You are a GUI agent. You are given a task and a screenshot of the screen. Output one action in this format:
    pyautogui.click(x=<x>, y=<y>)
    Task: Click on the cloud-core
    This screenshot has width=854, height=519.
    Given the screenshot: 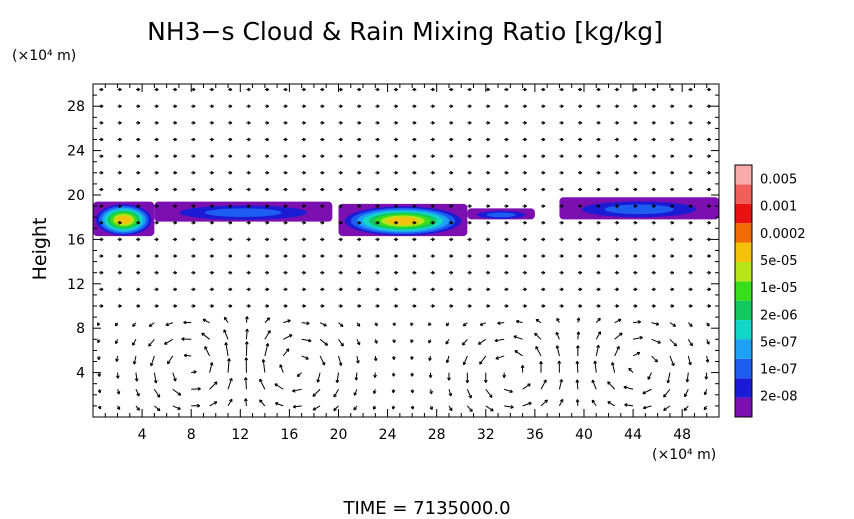 What is the action you would take?
    pyautogui.click(x=501, y=215)
    